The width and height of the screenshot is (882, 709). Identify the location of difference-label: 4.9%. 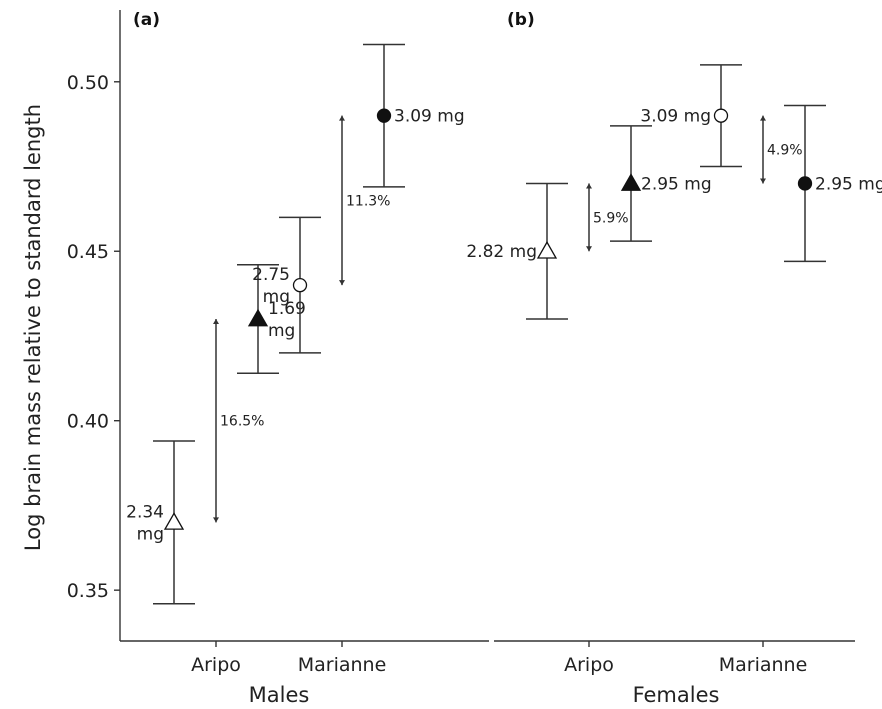
(785, 151).